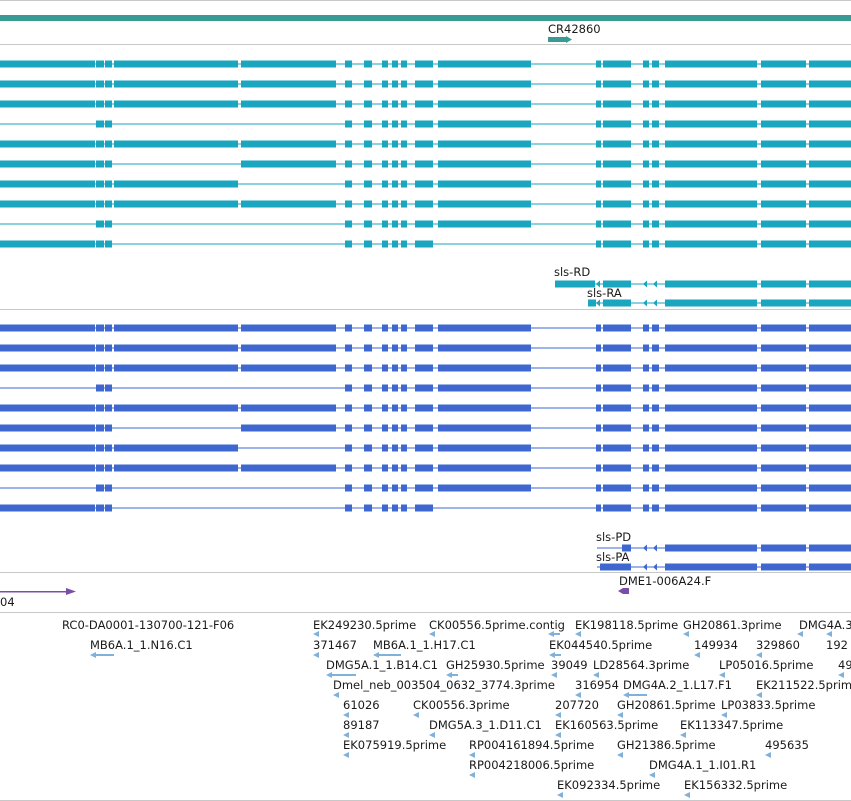 The width and height of the screenshot is (851, 801). What do you see at coordinates (461, 705) in the screenshot?
I see `est-label: CK00556.3prime` at bounding box center [461, 705].